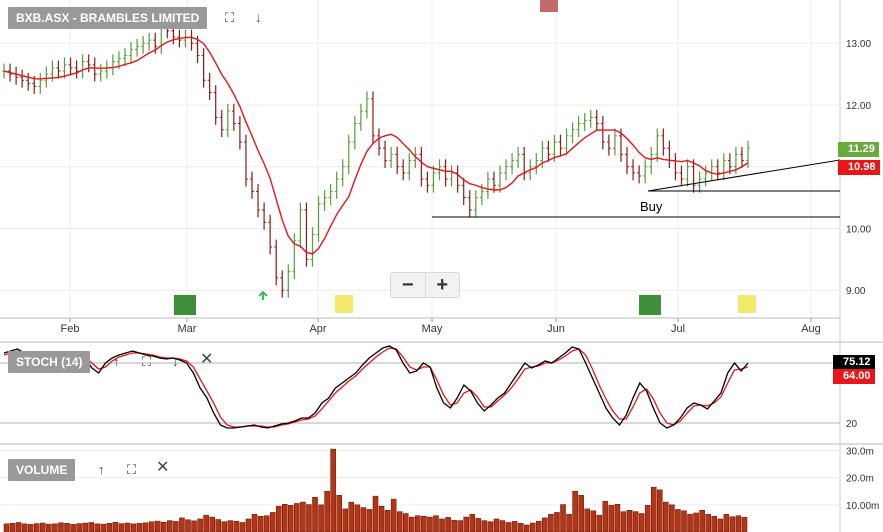 This screenshot has width=883, height=532. I want to click on volume-tick-label: 20.0m, so click(860, 479).